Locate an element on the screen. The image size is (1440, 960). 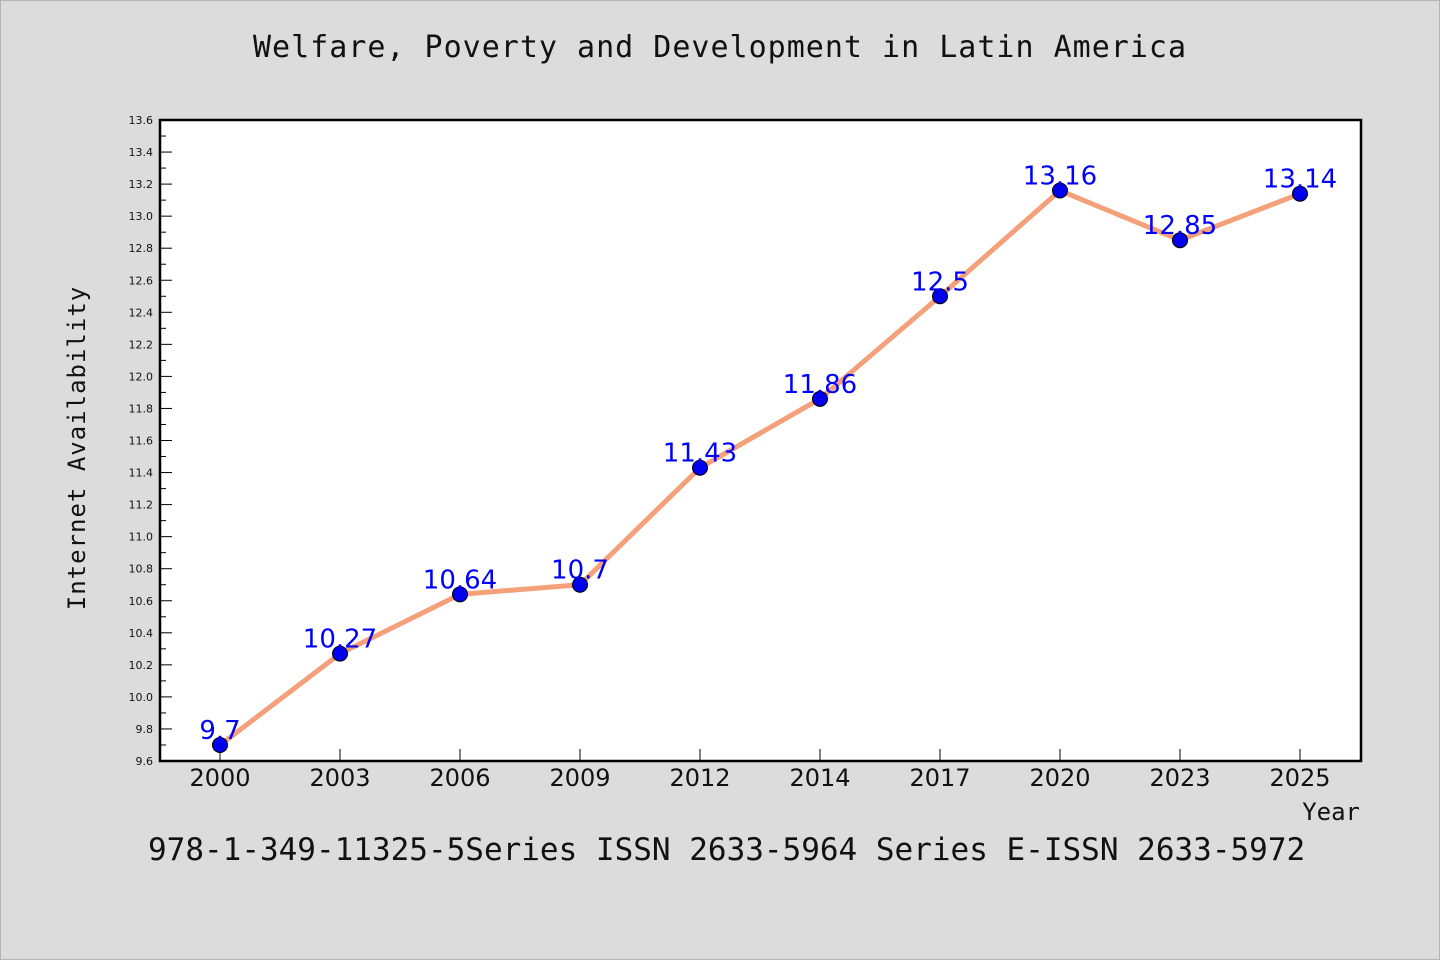
x-tick-label: 2020 is located at coordinates (1059, 778).